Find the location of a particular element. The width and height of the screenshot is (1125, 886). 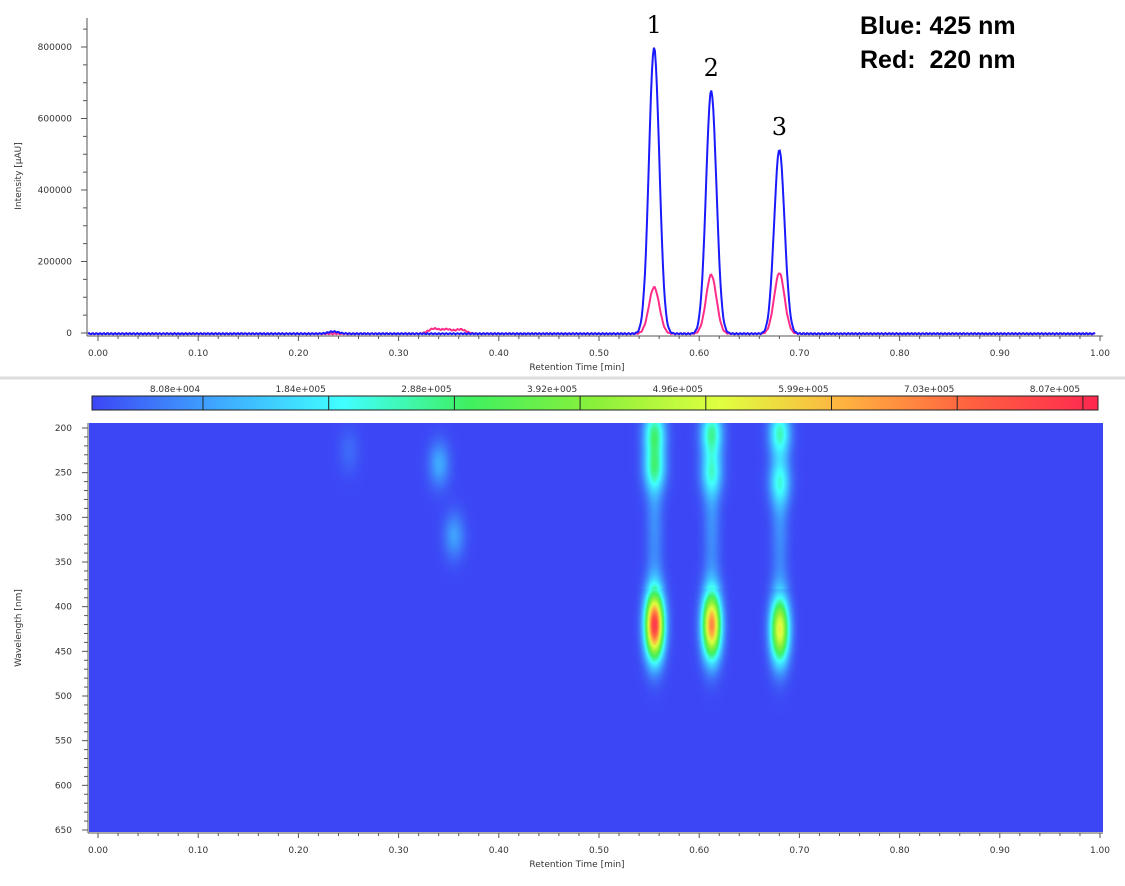

heatmap-y-axis-label: Wavelength [nm] is located at coordinates (19, 628).